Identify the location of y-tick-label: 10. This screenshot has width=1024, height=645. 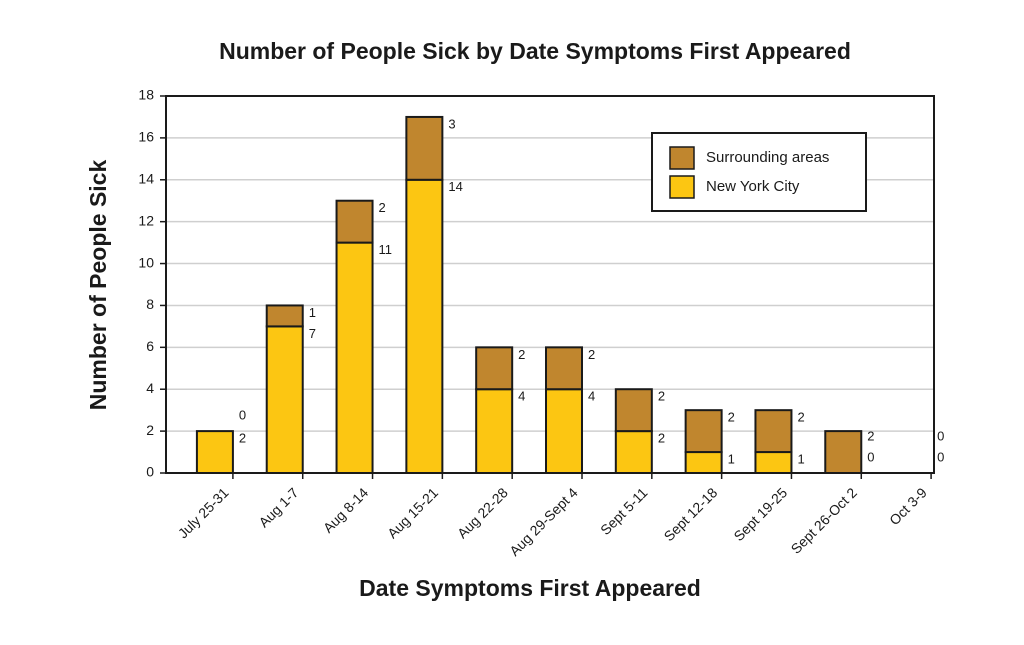
(146, 262).